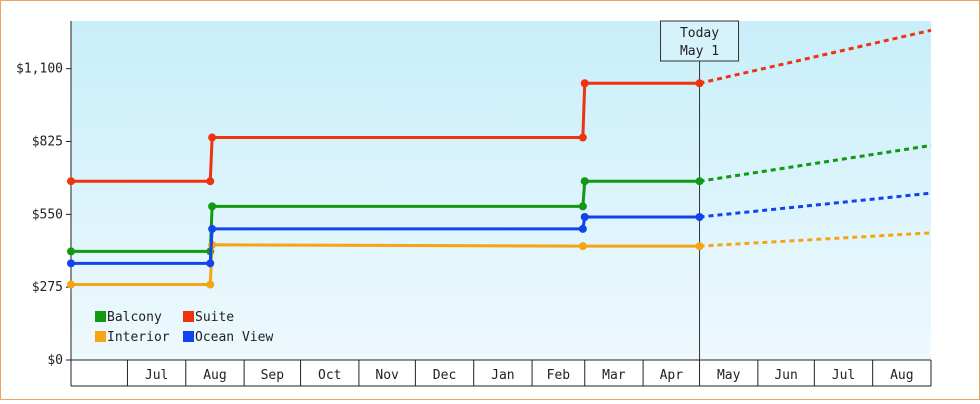 The width and height of the screenshot is (980, 404). What do you see at coordinates (134, 317) in the screenshot?
I see `legend-label: Balcony` at bounding box center [134, 317].